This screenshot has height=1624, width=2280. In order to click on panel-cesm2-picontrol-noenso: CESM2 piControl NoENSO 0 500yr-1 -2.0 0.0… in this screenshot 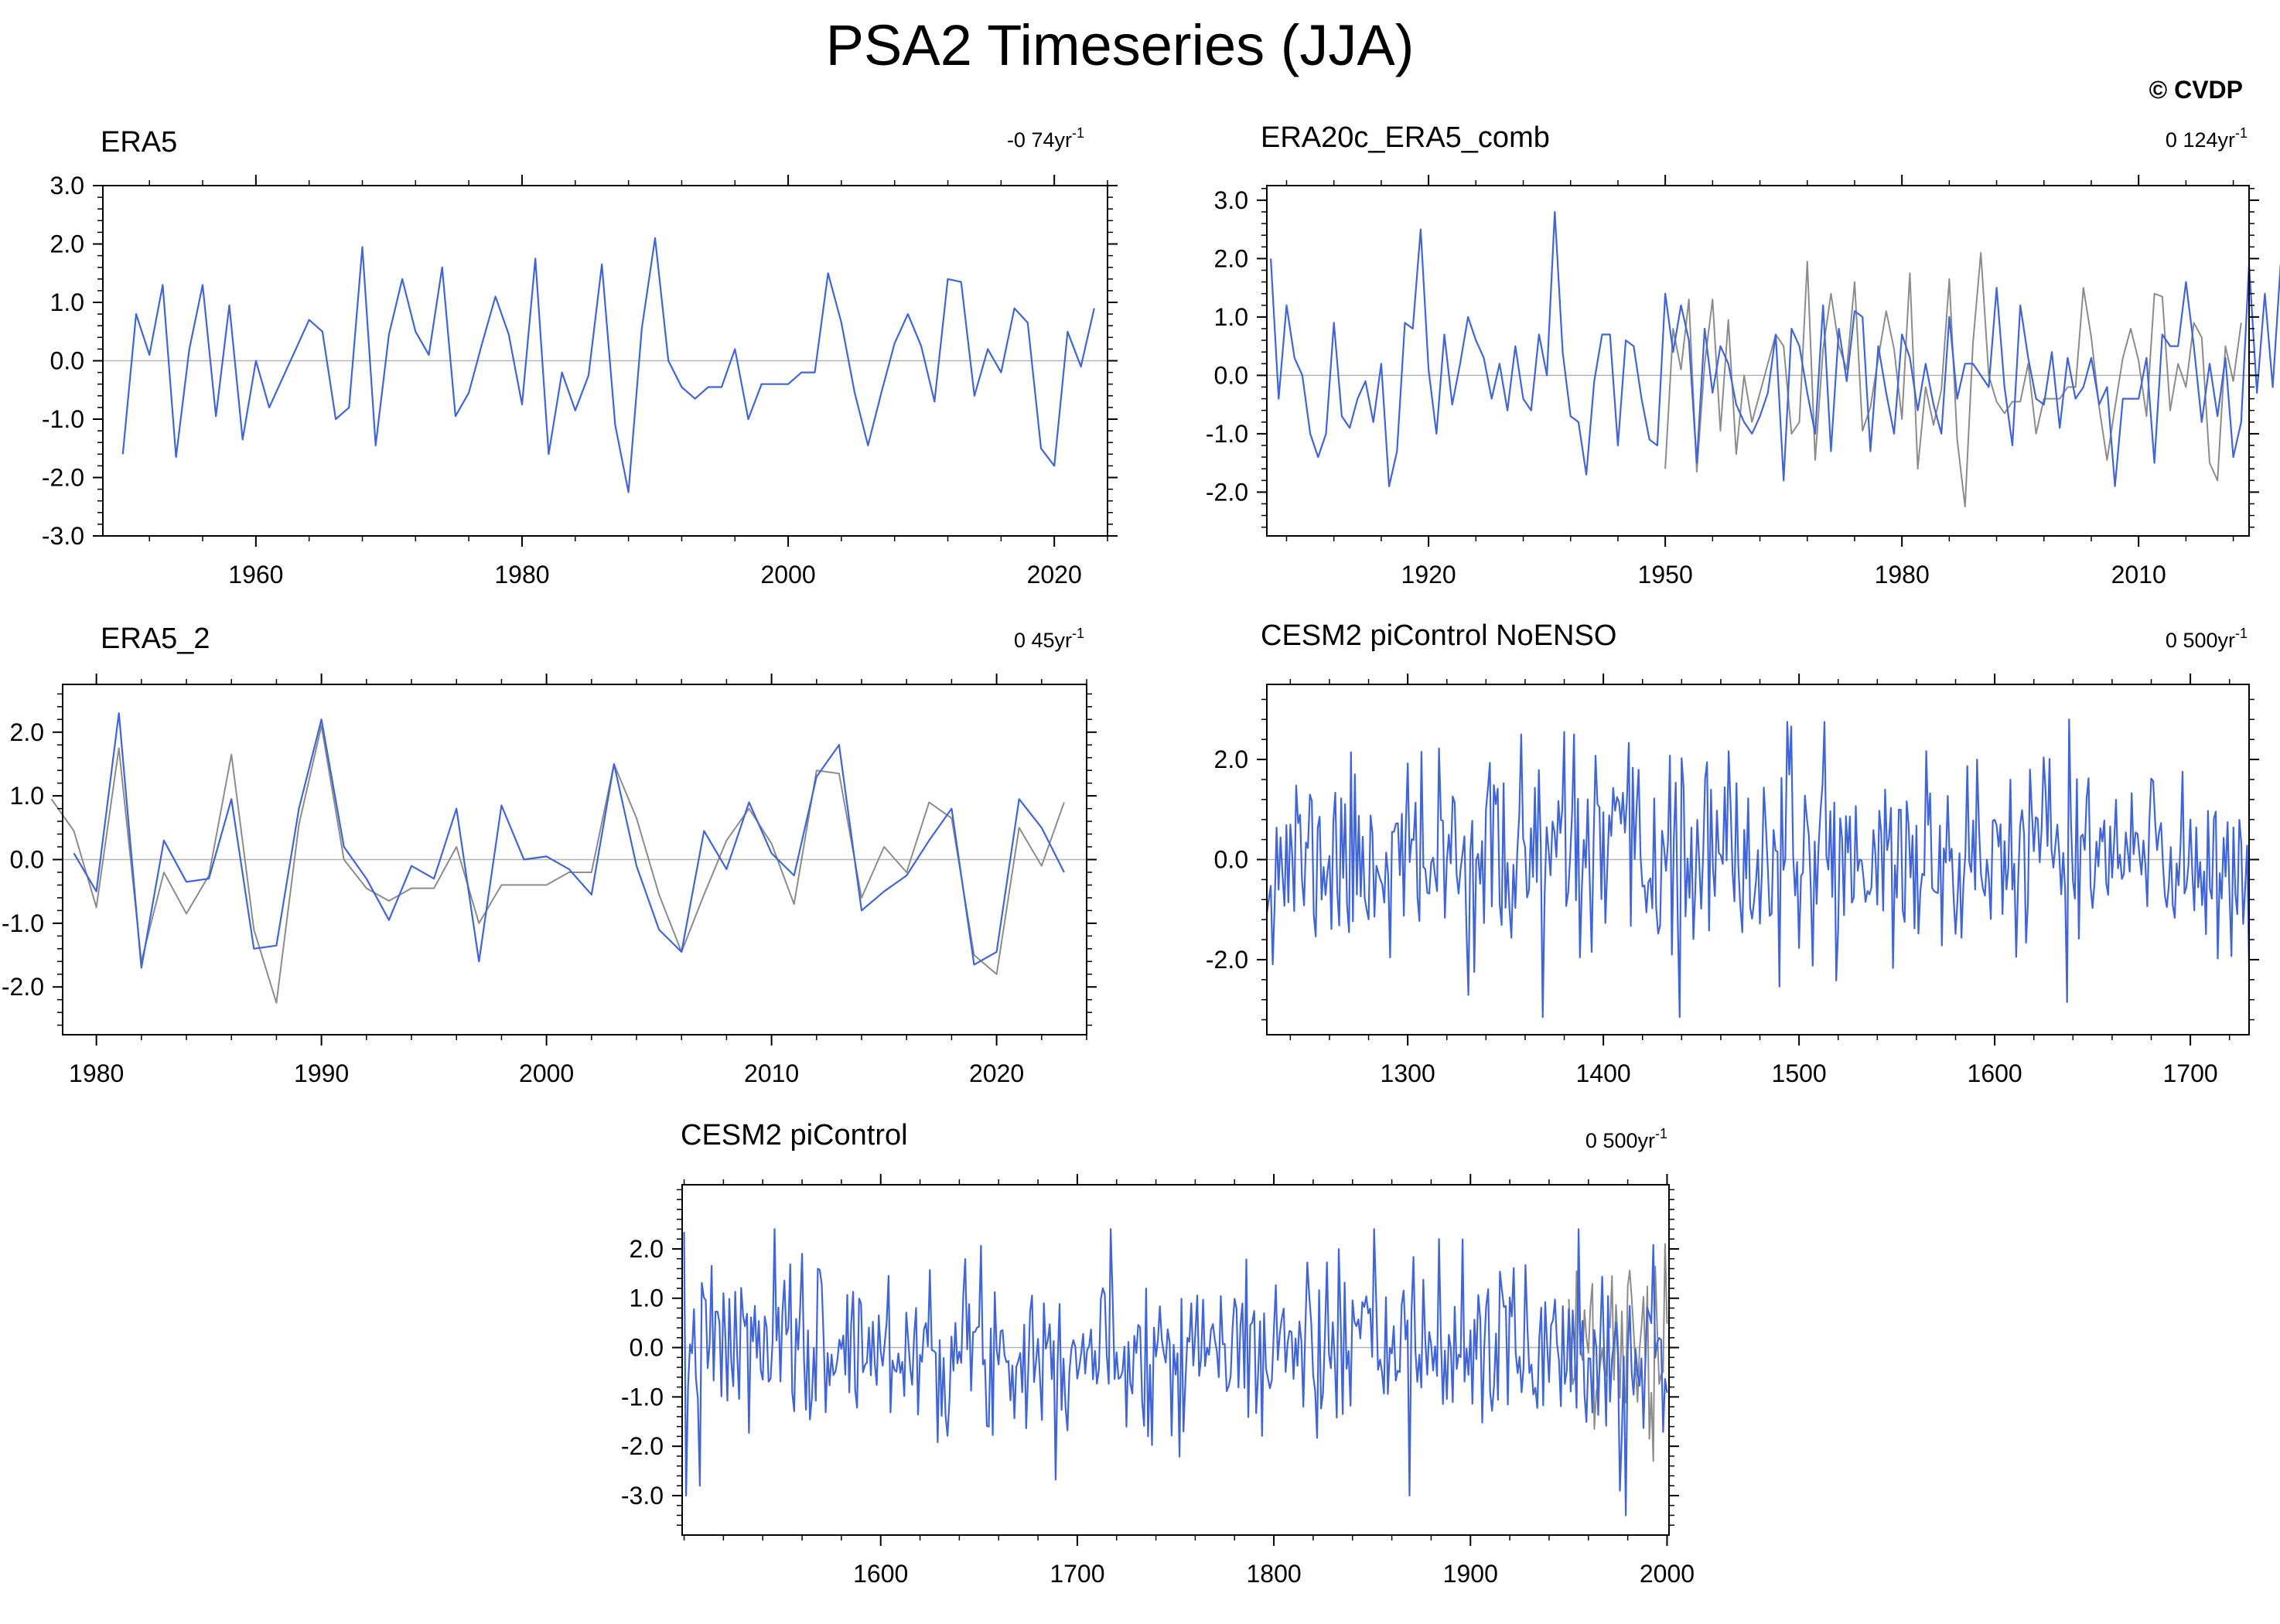, I will do `click(1732, 853)`.